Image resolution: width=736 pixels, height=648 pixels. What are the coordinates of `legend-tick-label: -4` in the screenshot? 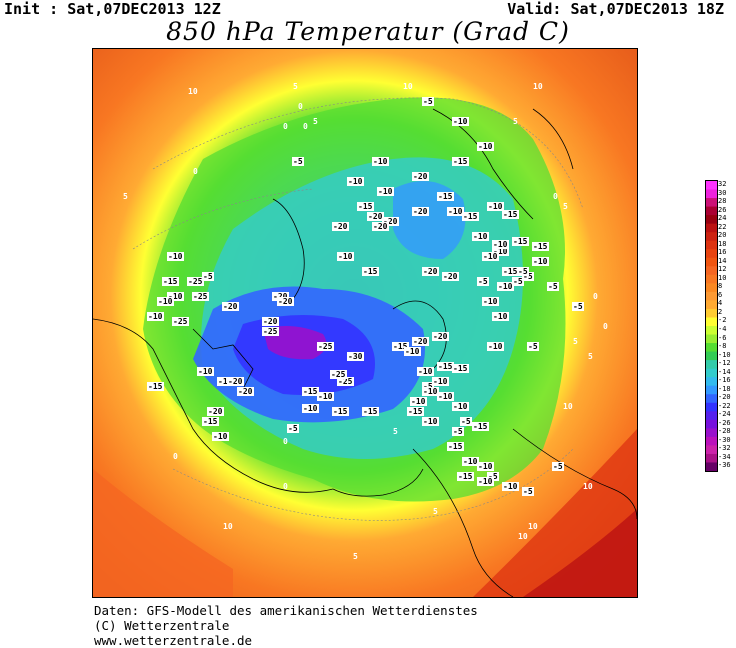 It's located at (722, 329).